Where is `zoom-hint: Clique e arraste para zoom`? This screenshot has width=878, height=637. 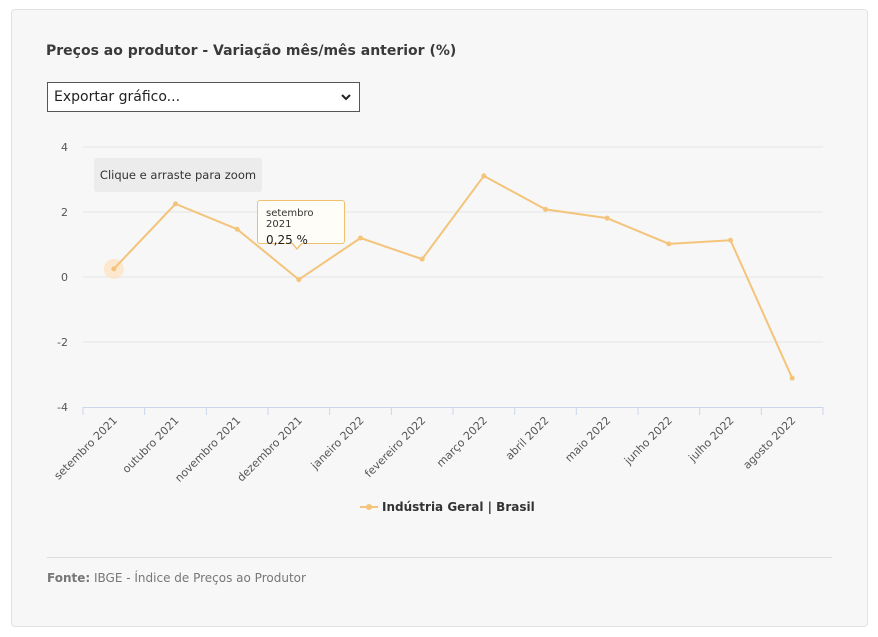
zoom-hint: Clique e arraste para zoom is located at coordinates (178, 175).